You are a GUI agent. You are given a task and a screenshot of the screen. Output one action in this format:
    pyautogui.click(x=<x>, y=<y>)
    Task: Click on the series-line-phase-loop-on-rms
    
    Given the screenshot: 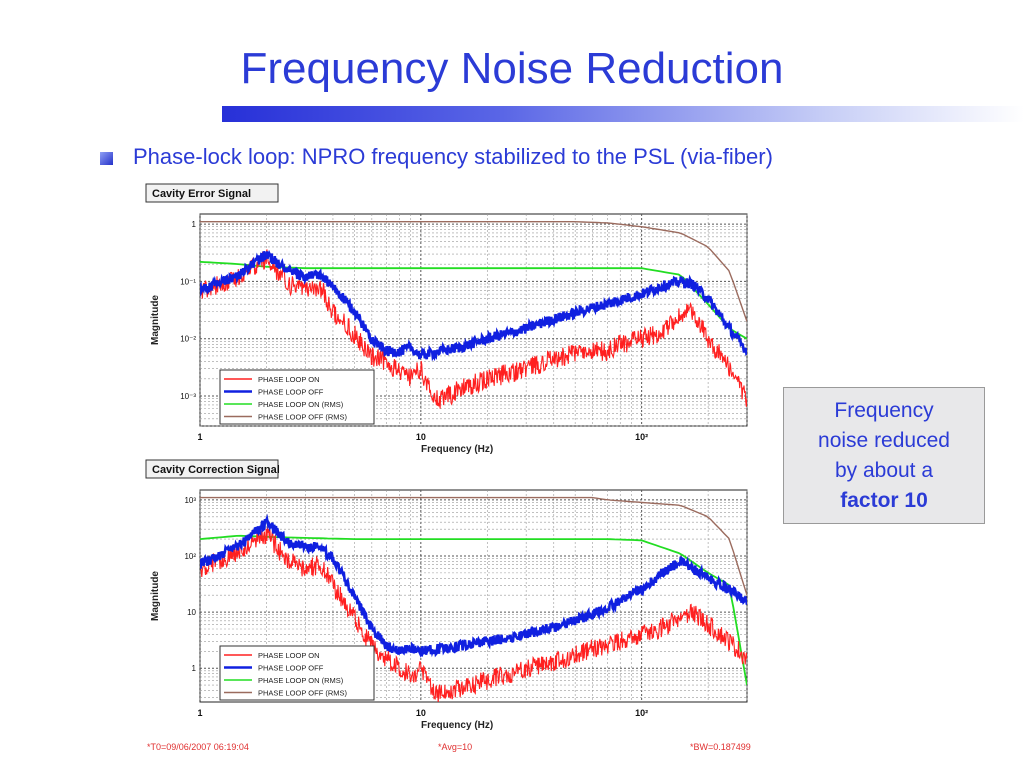 What is the action you would take?
    pyautogui.click(x=473, y=610)
    